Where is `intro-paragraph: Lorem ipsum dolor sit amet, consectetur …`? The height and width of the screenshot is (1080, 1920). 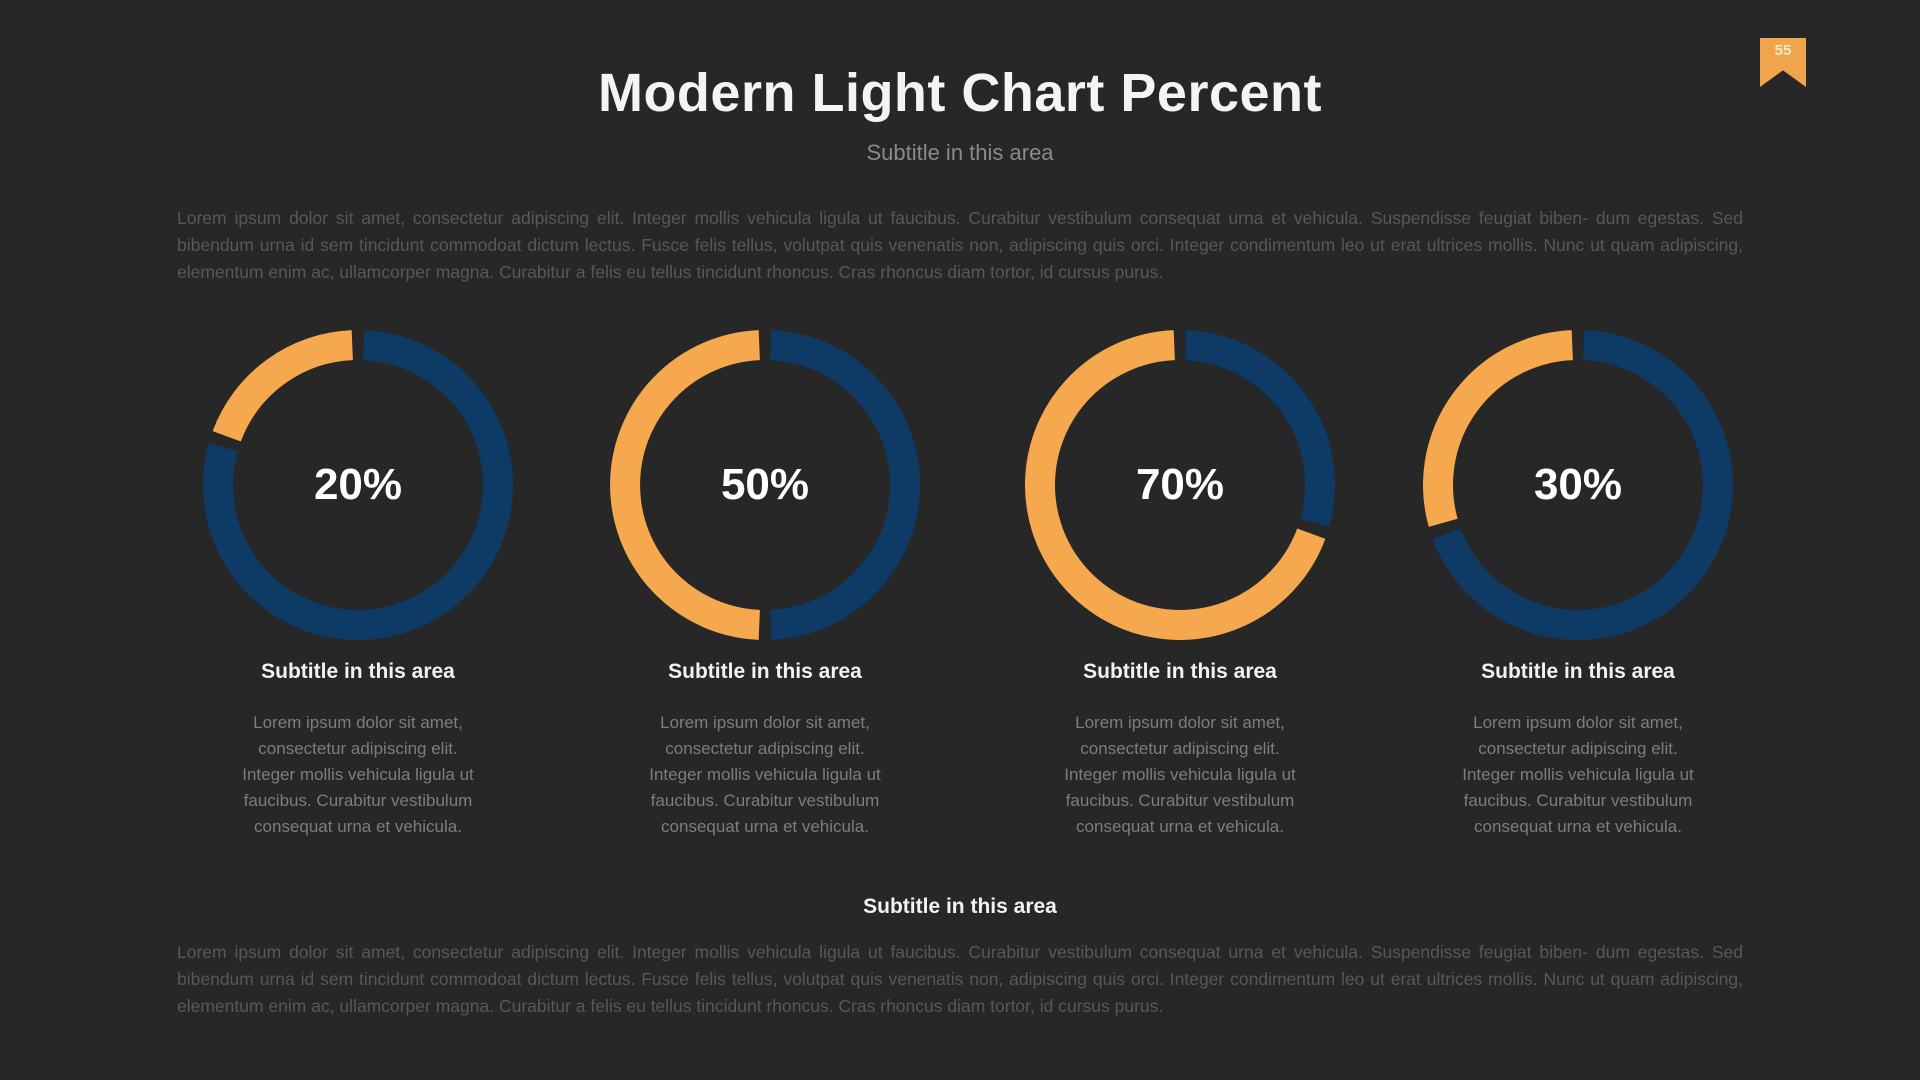 intro-paragraph: Lorem ipsum dolor sit amet, consectetur … is located at coordinates (960, 245).